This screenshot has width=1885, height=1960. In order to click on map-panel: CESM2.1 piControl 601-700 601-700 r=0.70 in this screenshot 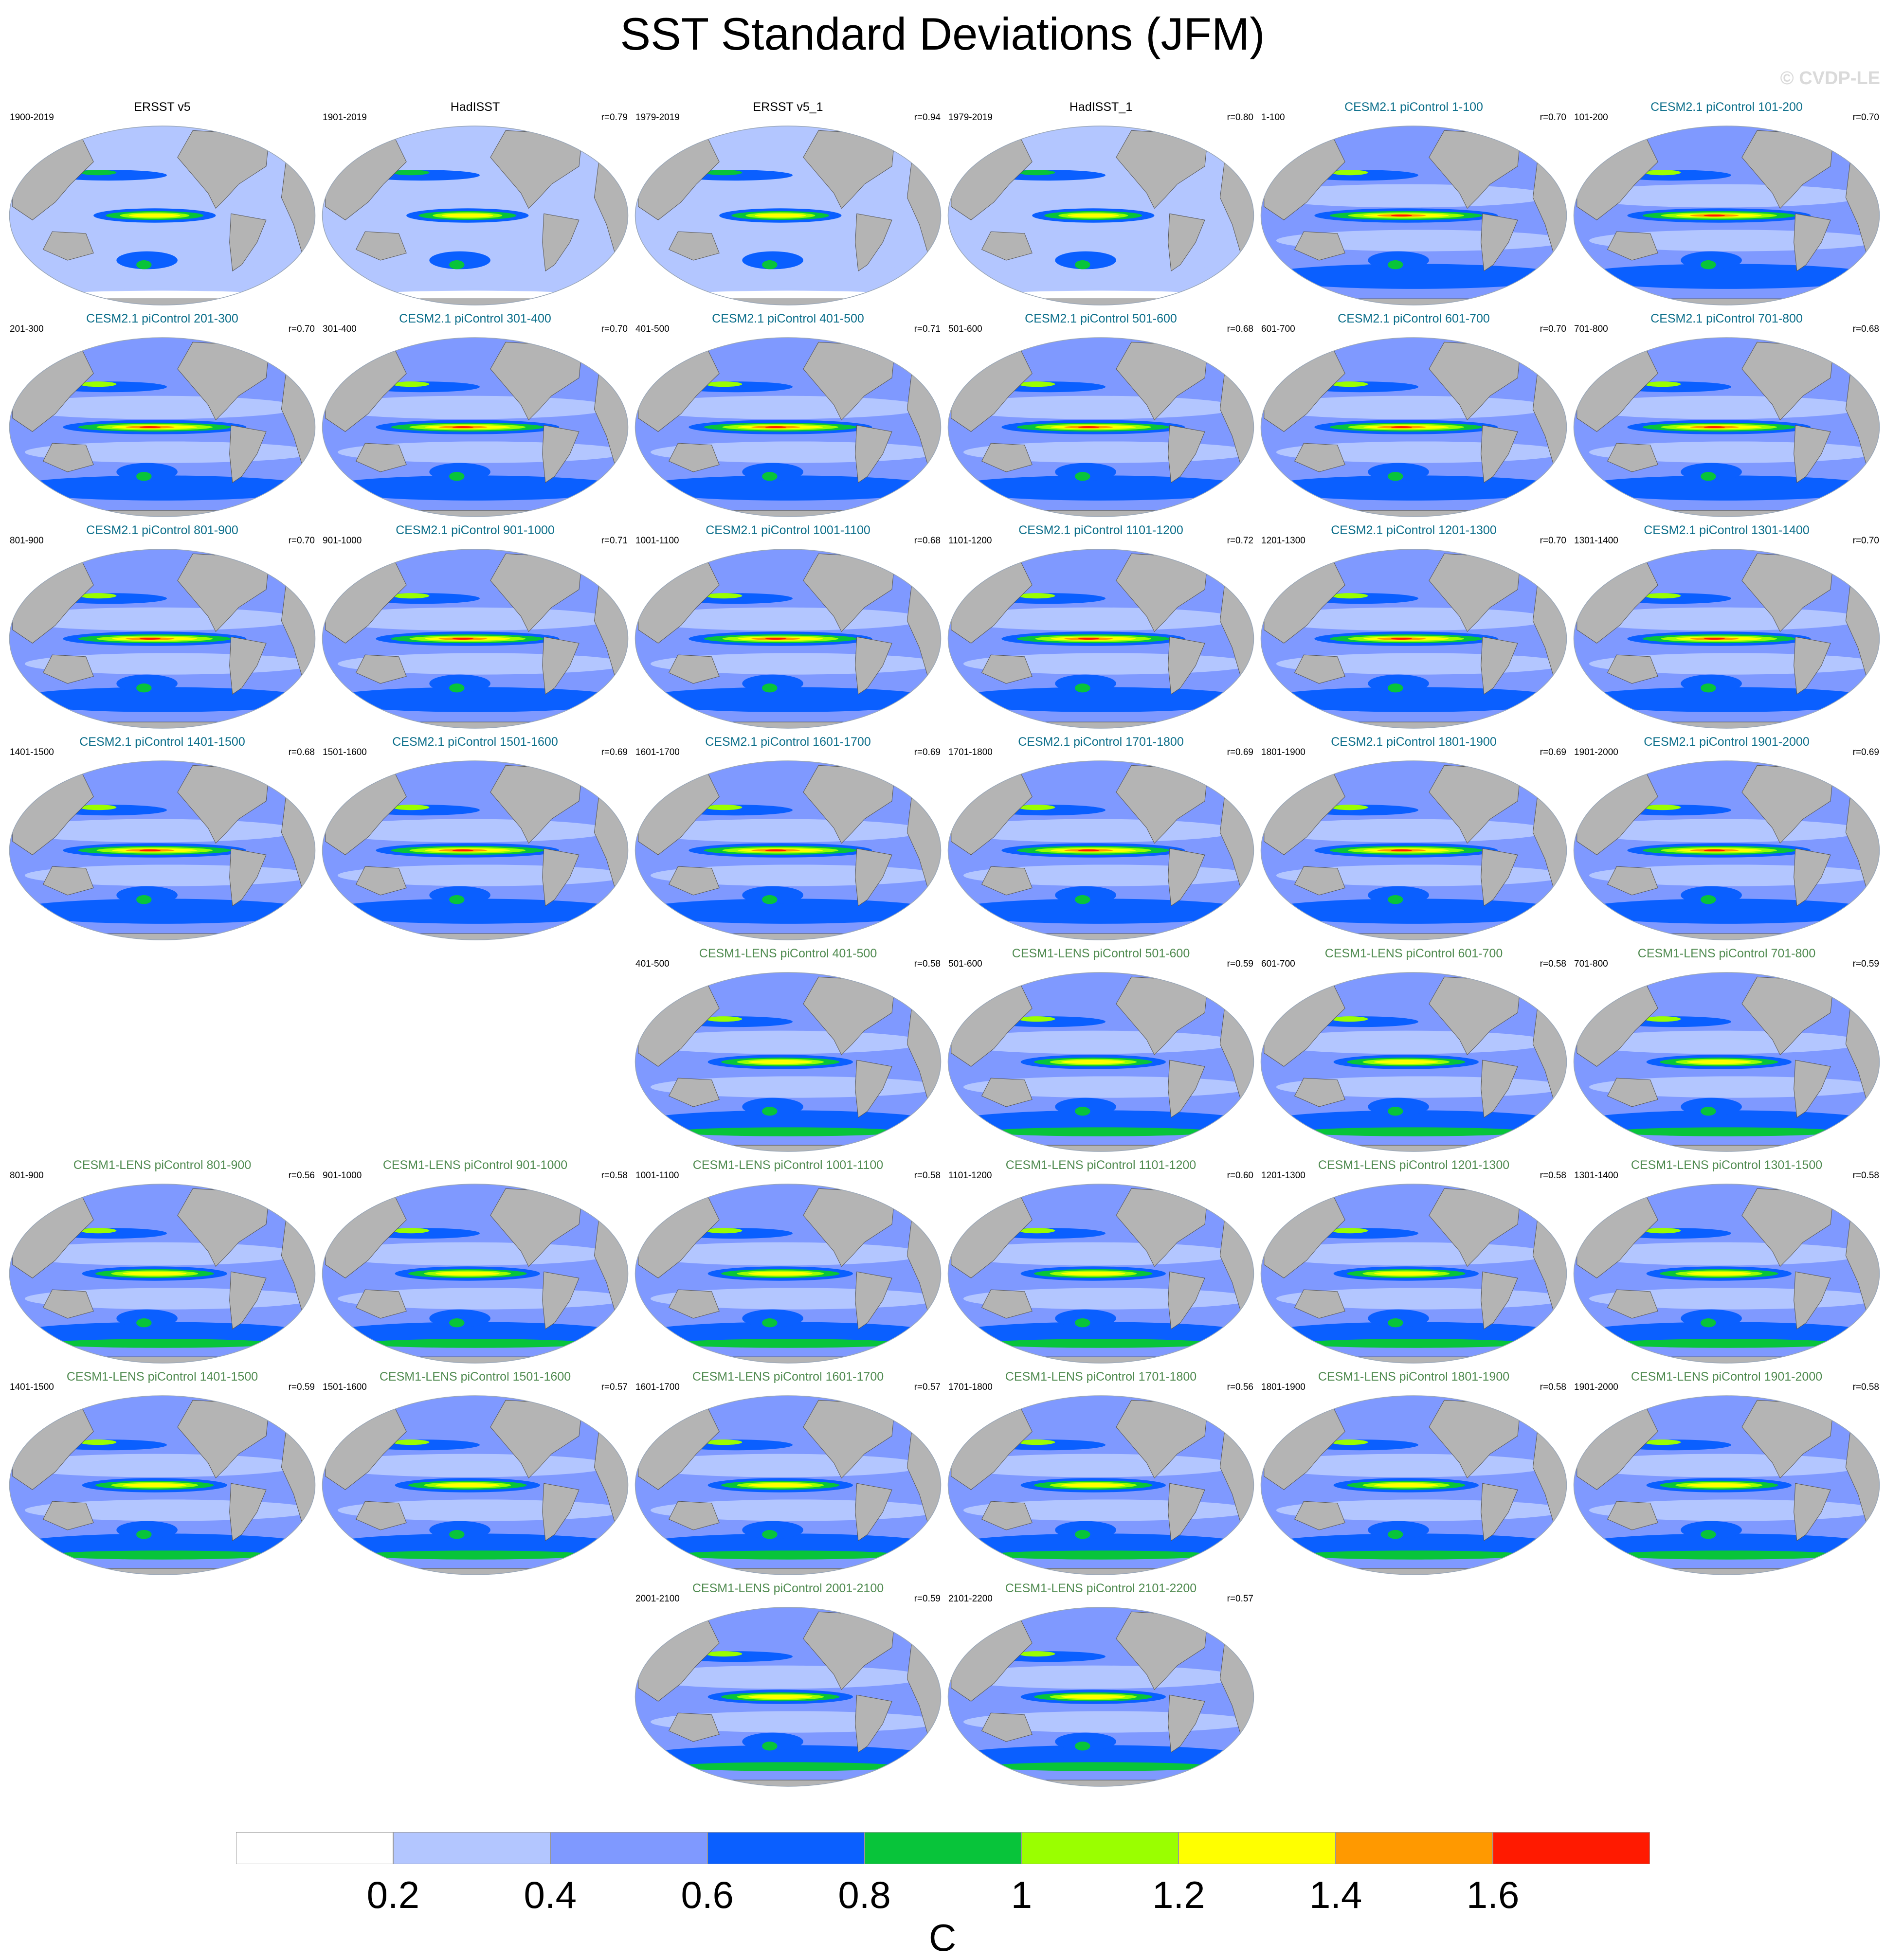, I will do `click(1413, 416)`.